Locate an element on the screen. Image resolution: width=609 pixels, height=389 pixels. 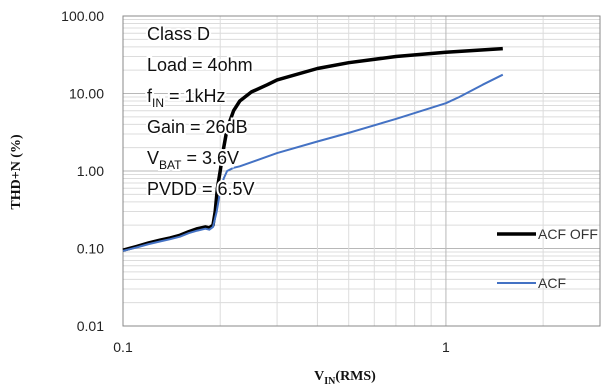
legend: ACF OFF ACF is located at coordinates (547, 258).